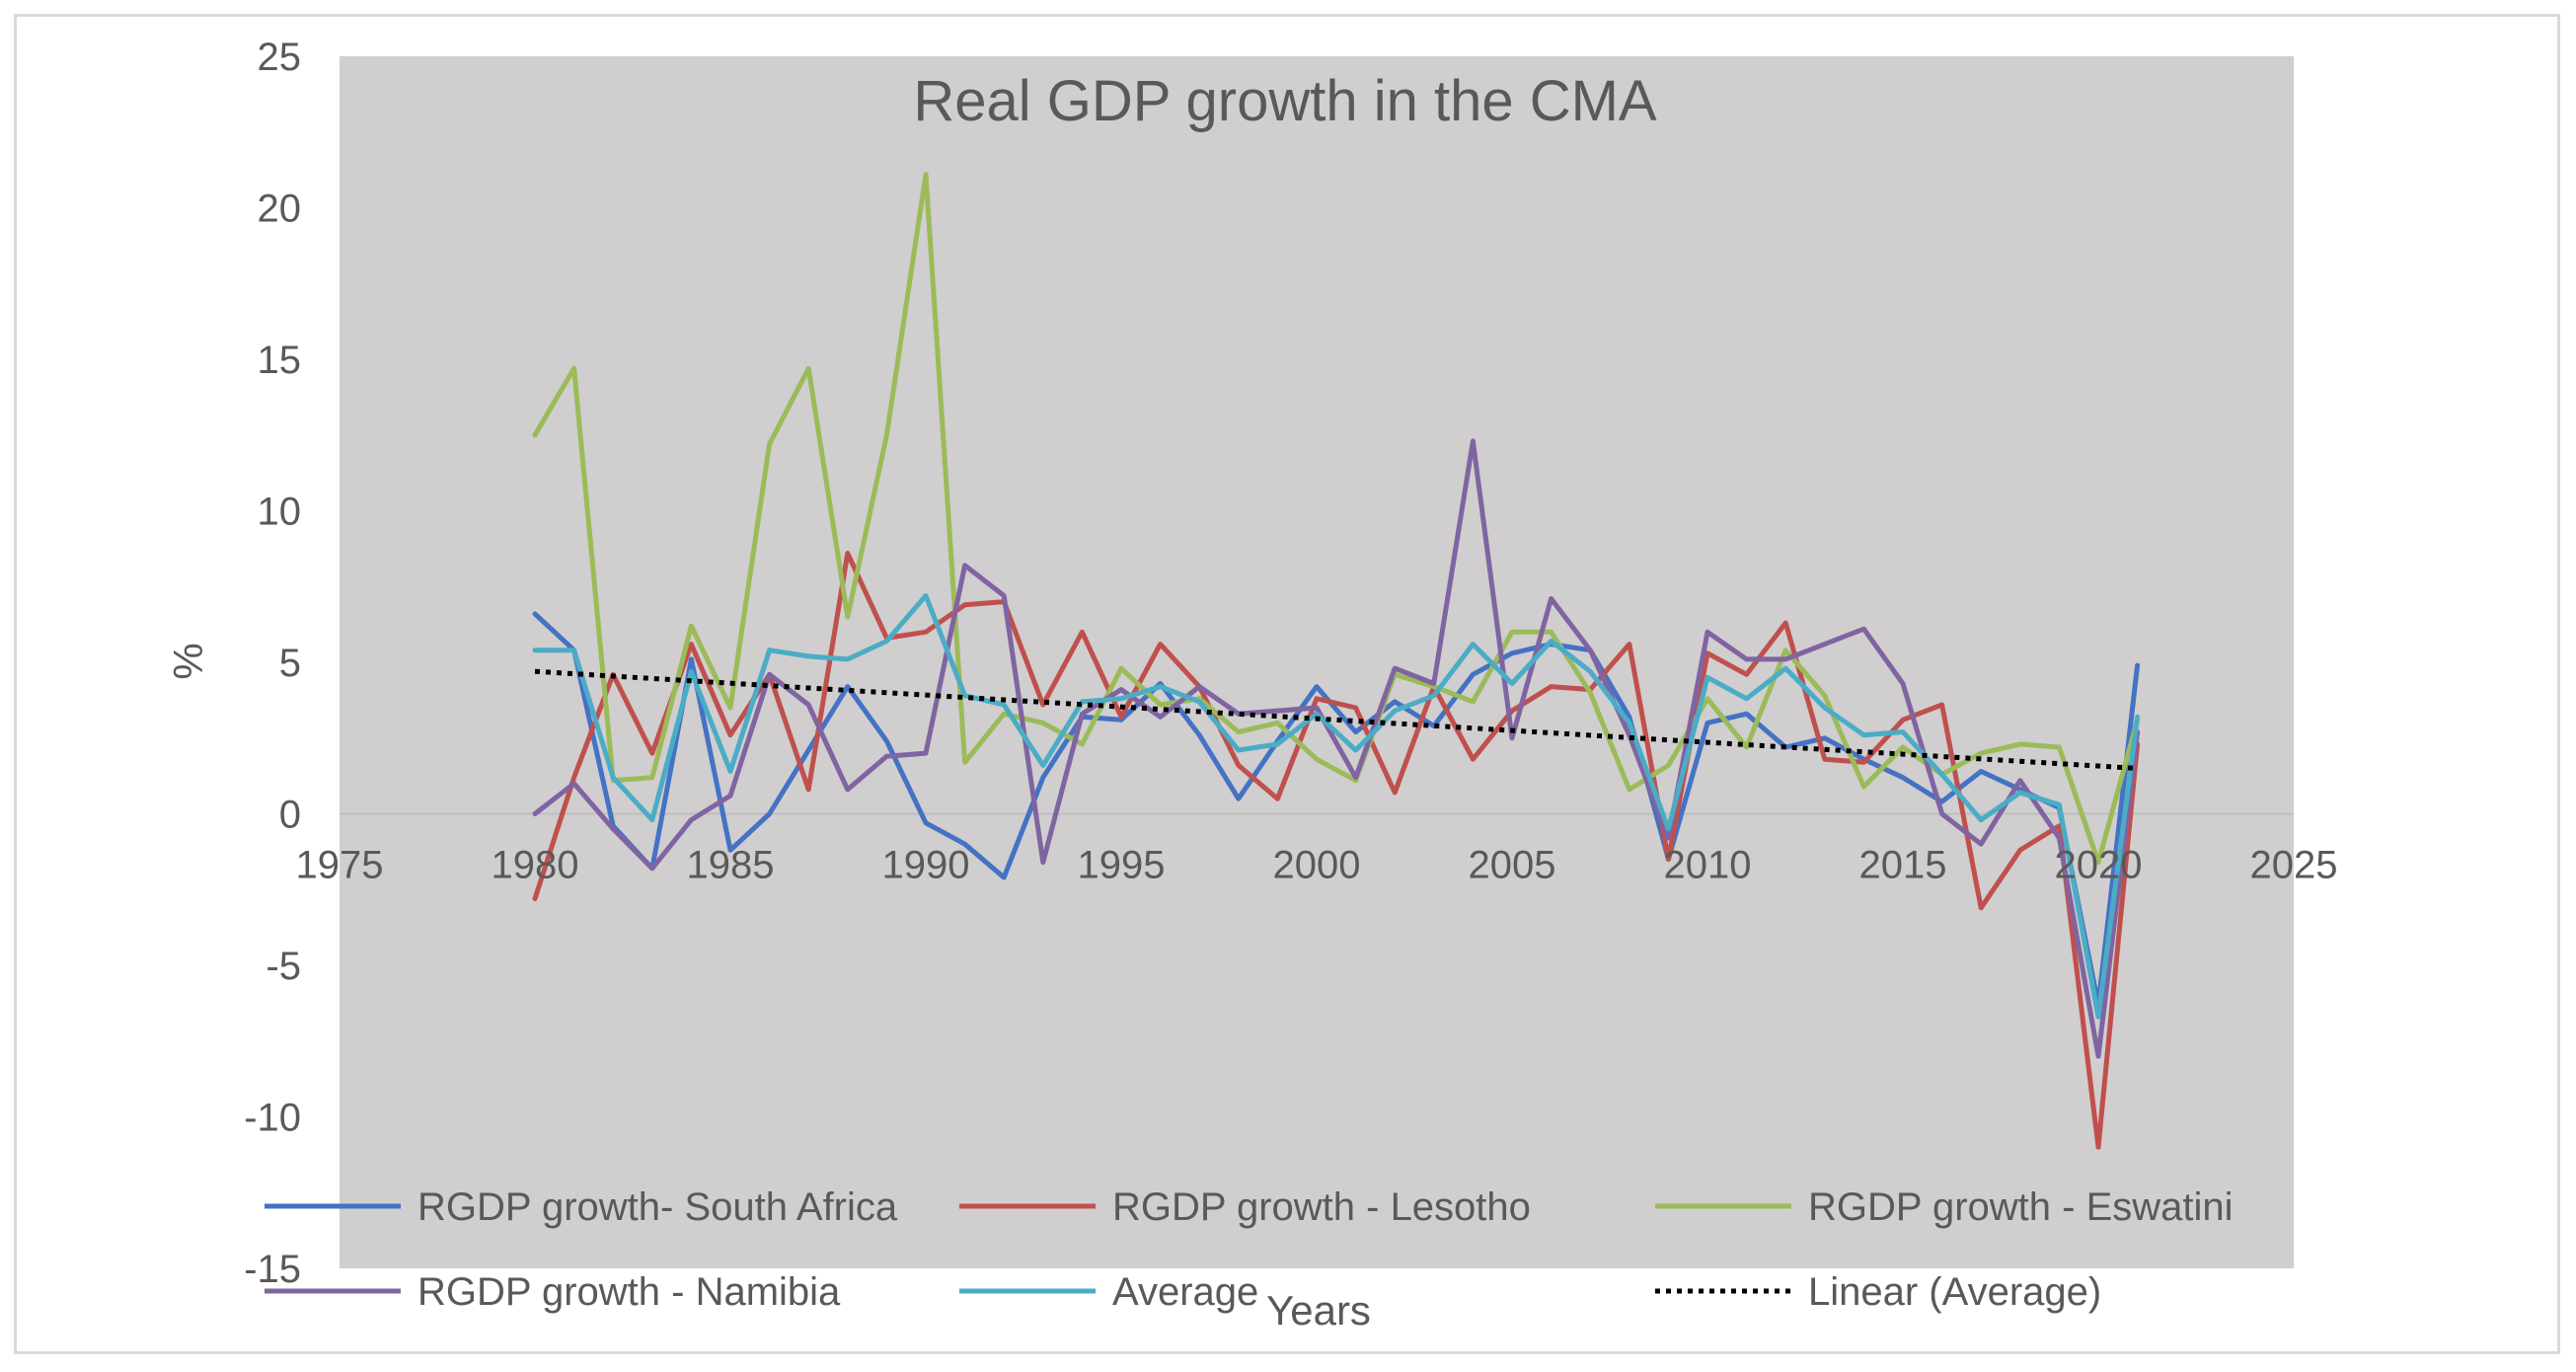 This screenshot has width=2576, height=1372. Describe the element at coordinates (629, 1292) in the screenshot. I see `legend-label: RGDP growth - Namibia` at that location.